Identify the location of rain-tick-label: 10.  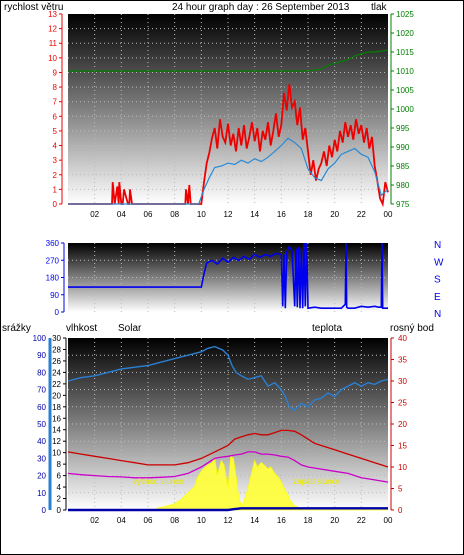
(41, 493).